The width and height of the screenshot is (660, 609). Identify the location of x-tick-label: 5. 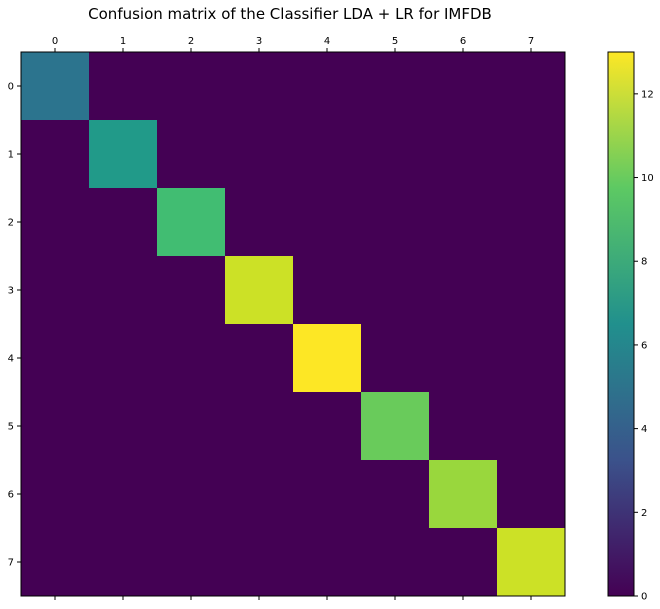
(395, 41).